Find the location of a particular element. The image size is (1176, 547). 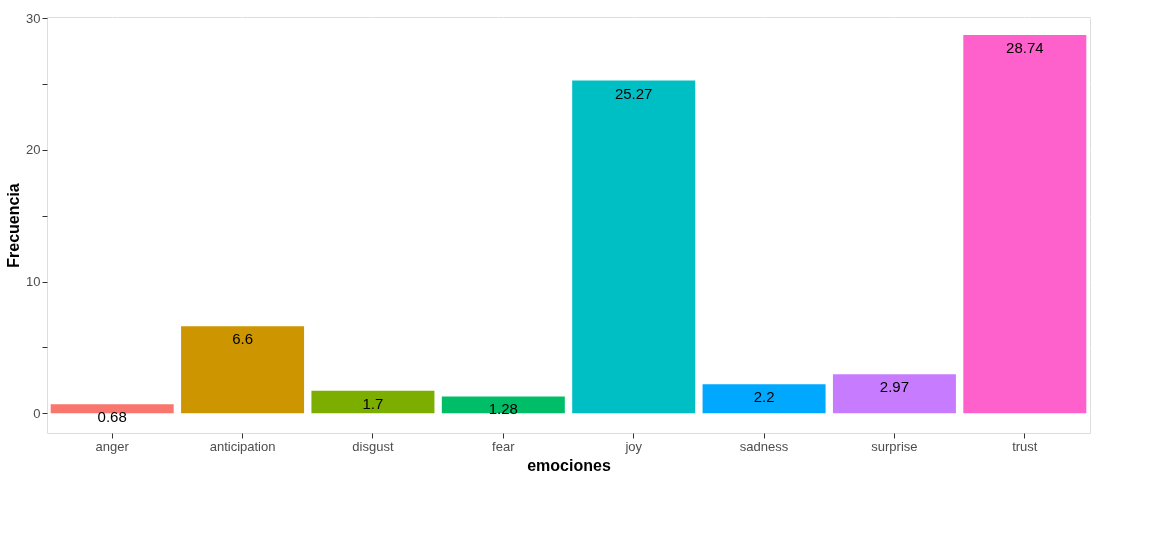

x-tick-label: anticipation is located at coordinates (242, 446).